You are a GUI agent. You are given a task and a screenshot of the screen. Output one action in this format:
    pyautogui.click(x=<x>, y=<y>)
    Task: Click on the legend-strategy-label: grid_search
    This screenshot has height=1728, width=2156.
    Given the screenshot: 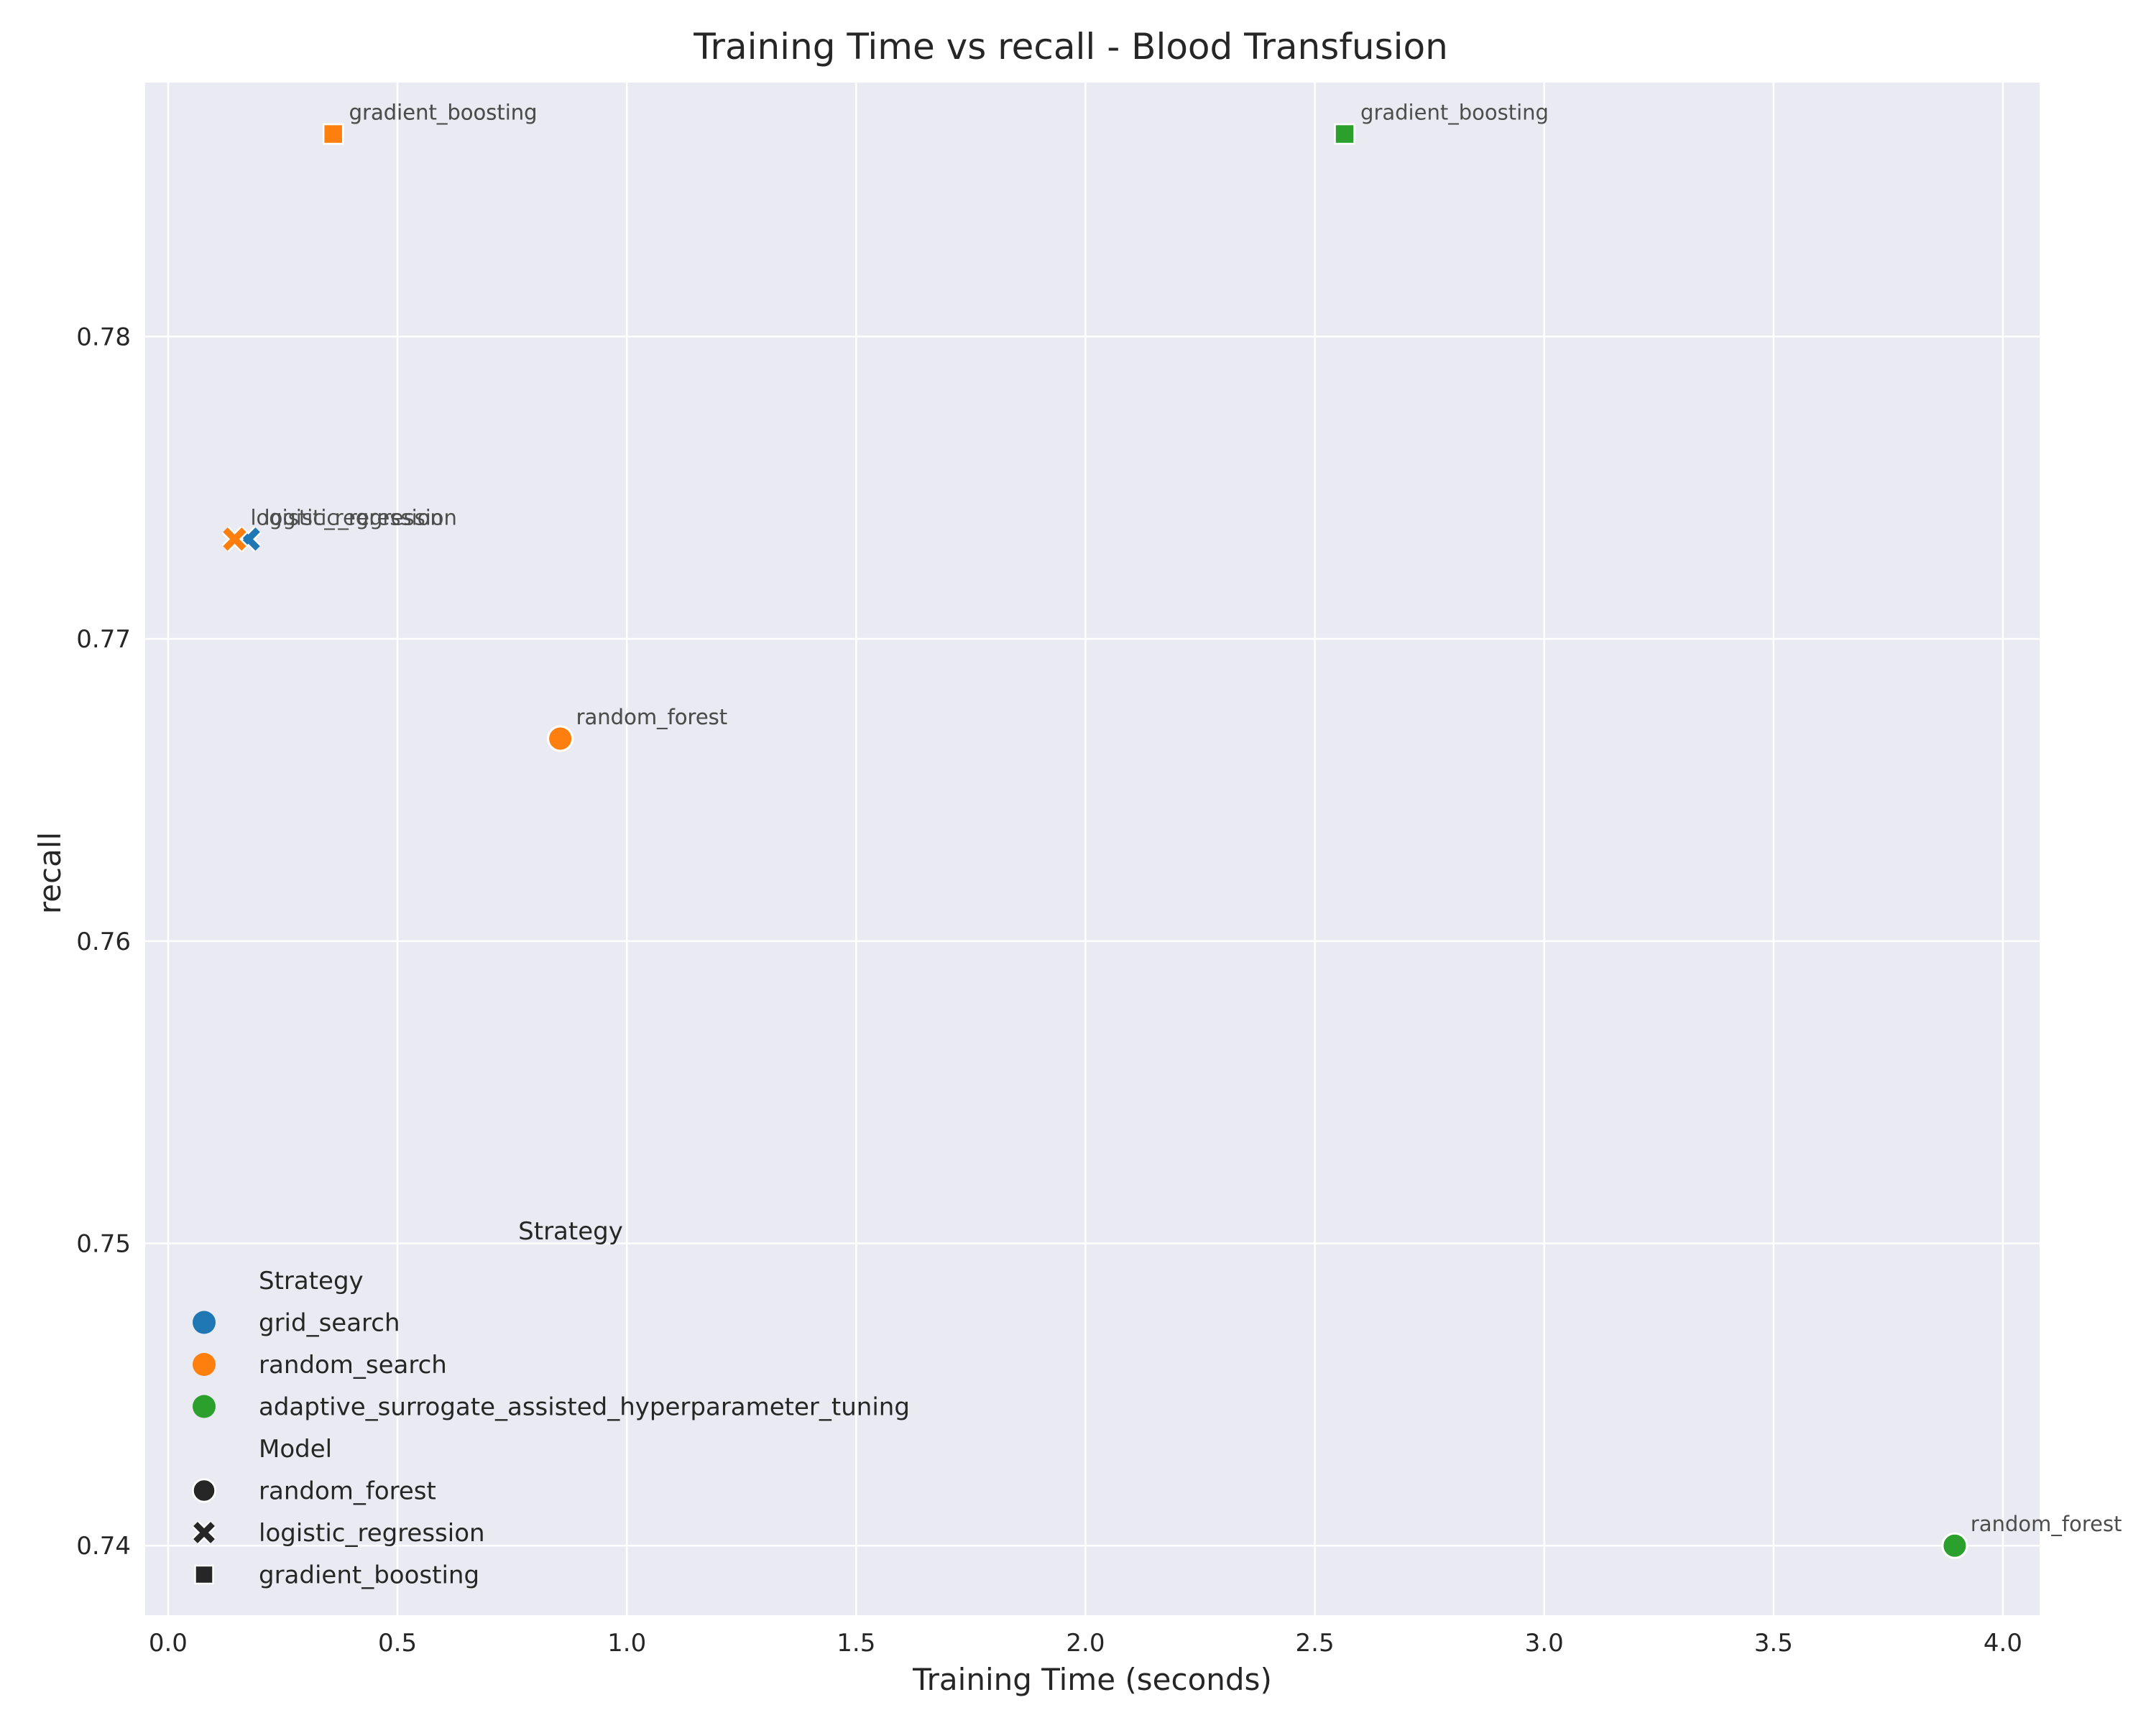 What is the action you would take?
    pyautogui.click(x=329, y=1323)
    